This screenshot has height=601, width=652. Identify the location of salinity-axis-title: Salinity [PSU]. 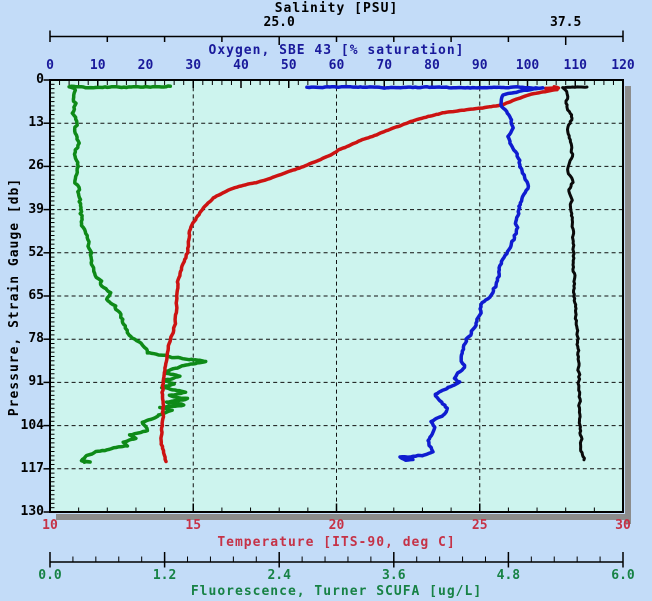
(336, 8).